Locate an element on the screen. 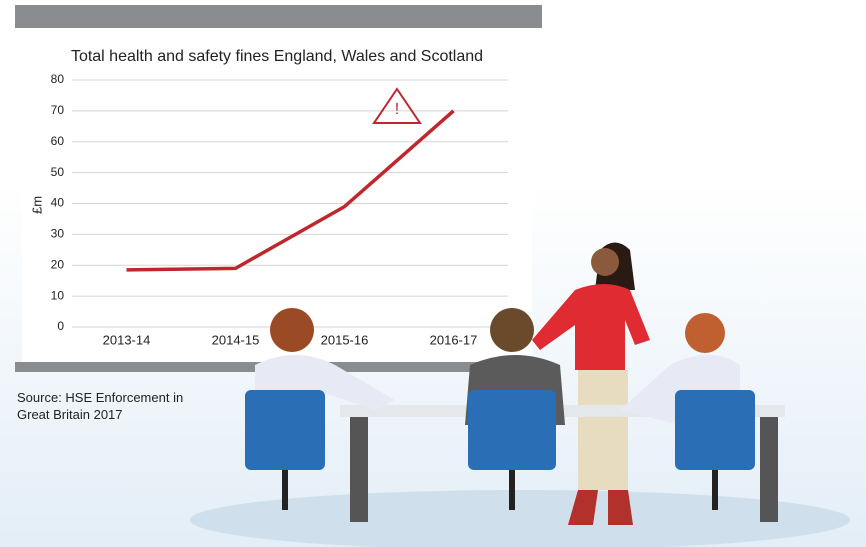  y-tick-label: 10 is located at coordinates (58, 295).